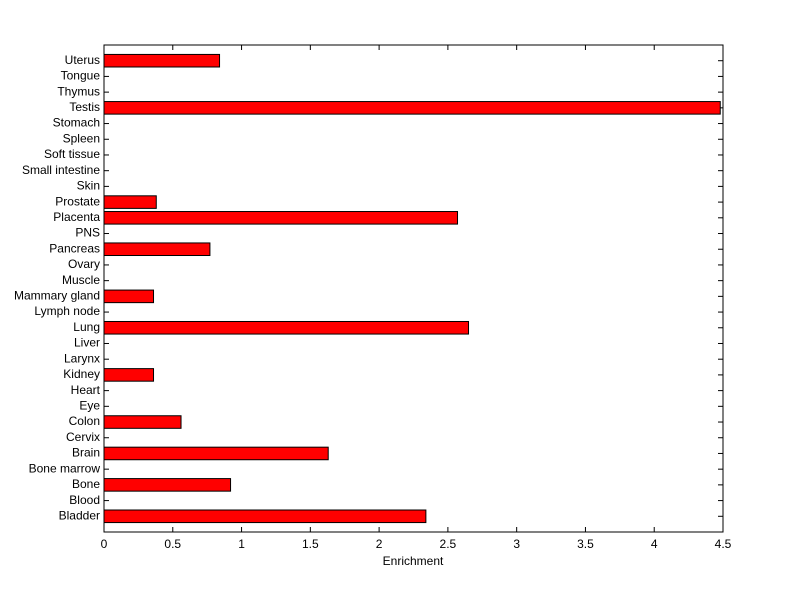  What do you see at coordinates (104, 544) in the screenshot?
I see `x-tick-label: 0` at bounding box center [104, 544].